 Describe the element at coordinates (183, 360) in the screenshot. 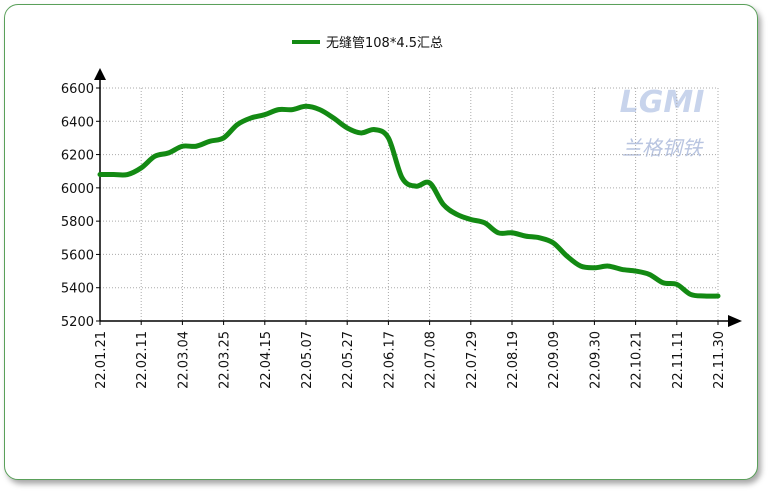

I see `x-tick-label: 22.03.04` at that location.